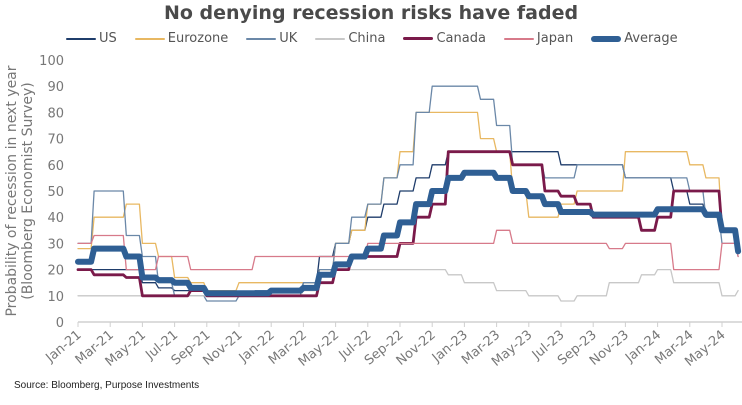 The width and height of the screenshot is (742, 405). I want to click on y-tick-label: 60, so click(55, 166).